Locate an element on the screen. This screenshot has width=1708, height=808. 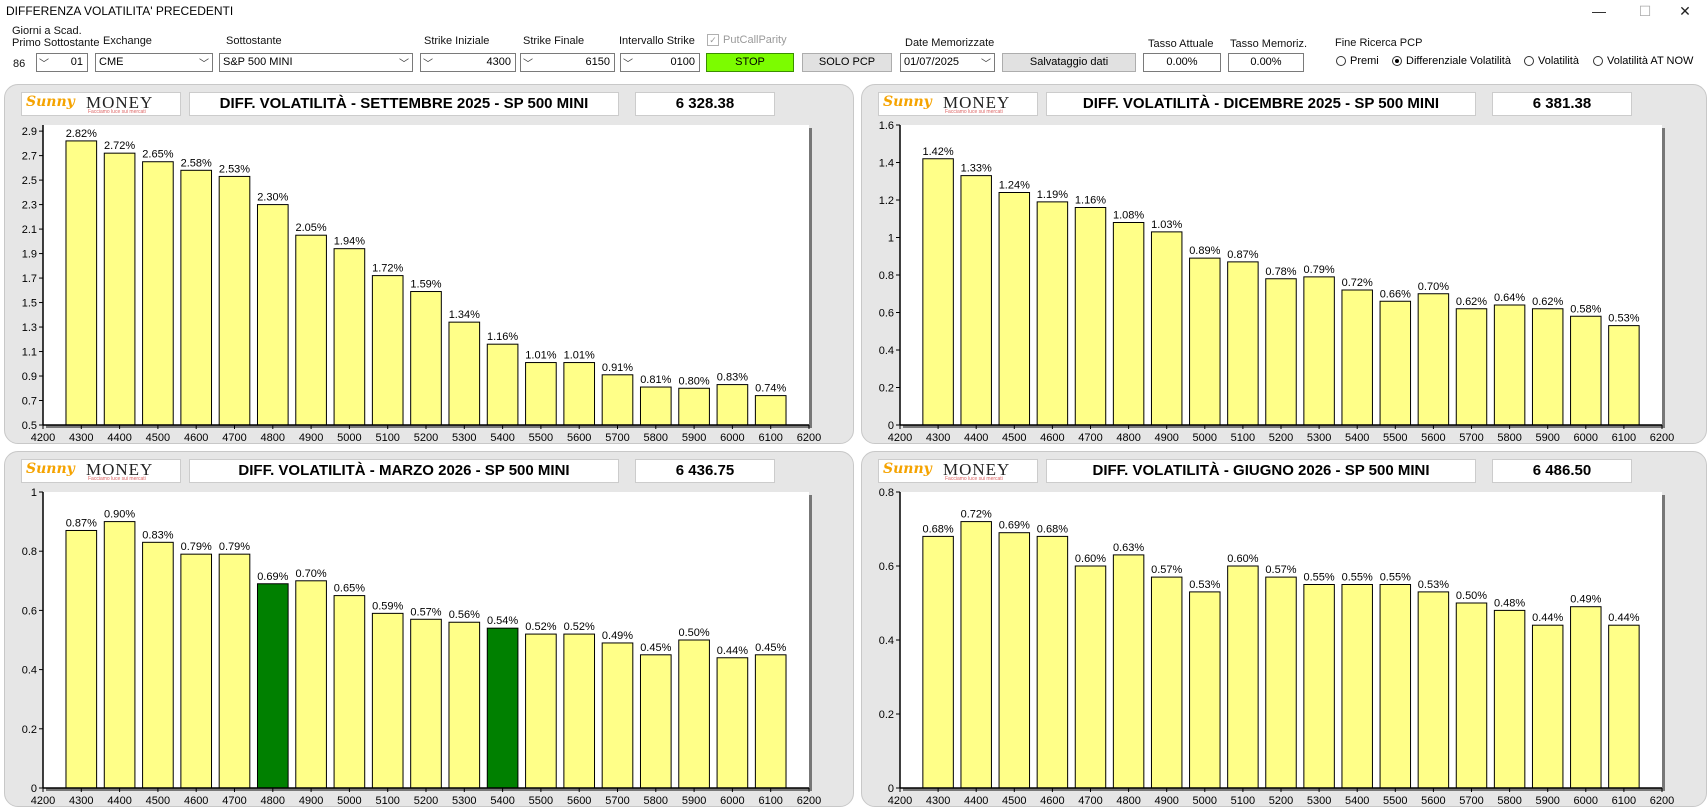
bar-value-label: 0.83% is located at coordinates (157, 535).